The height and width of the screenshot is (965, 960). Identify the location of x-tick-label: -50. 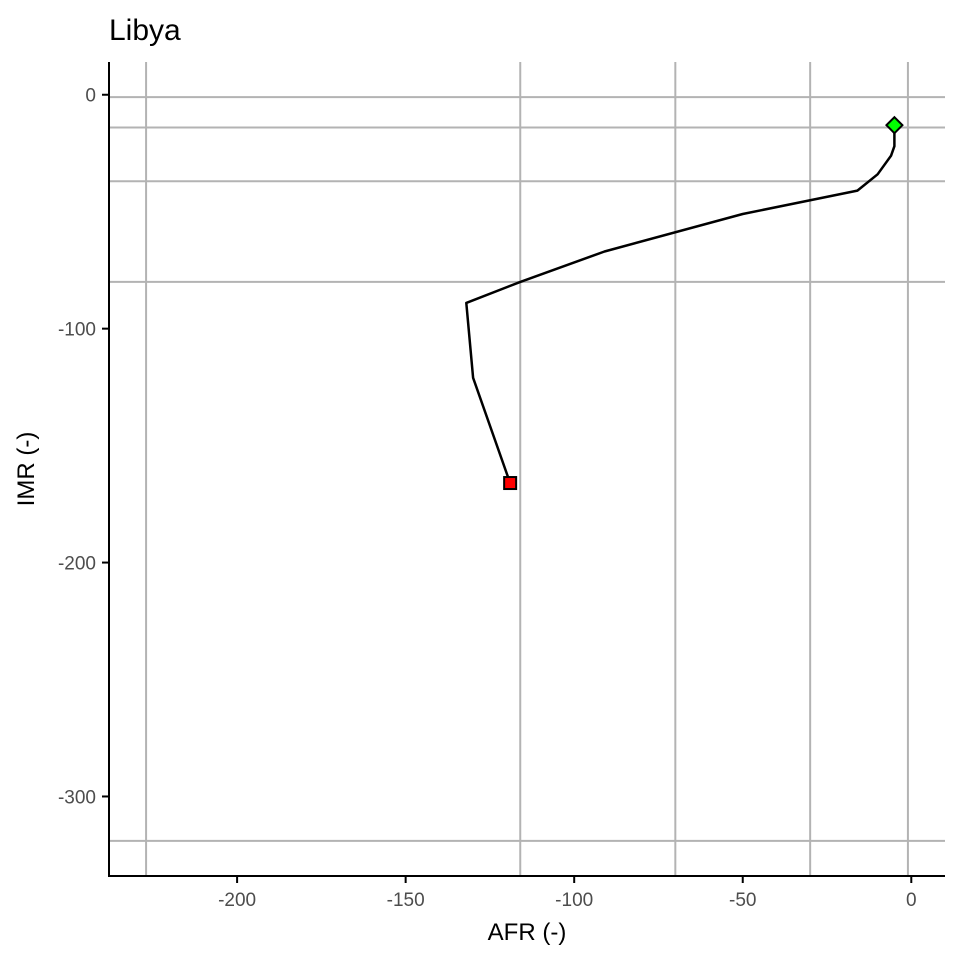
(742, 900).